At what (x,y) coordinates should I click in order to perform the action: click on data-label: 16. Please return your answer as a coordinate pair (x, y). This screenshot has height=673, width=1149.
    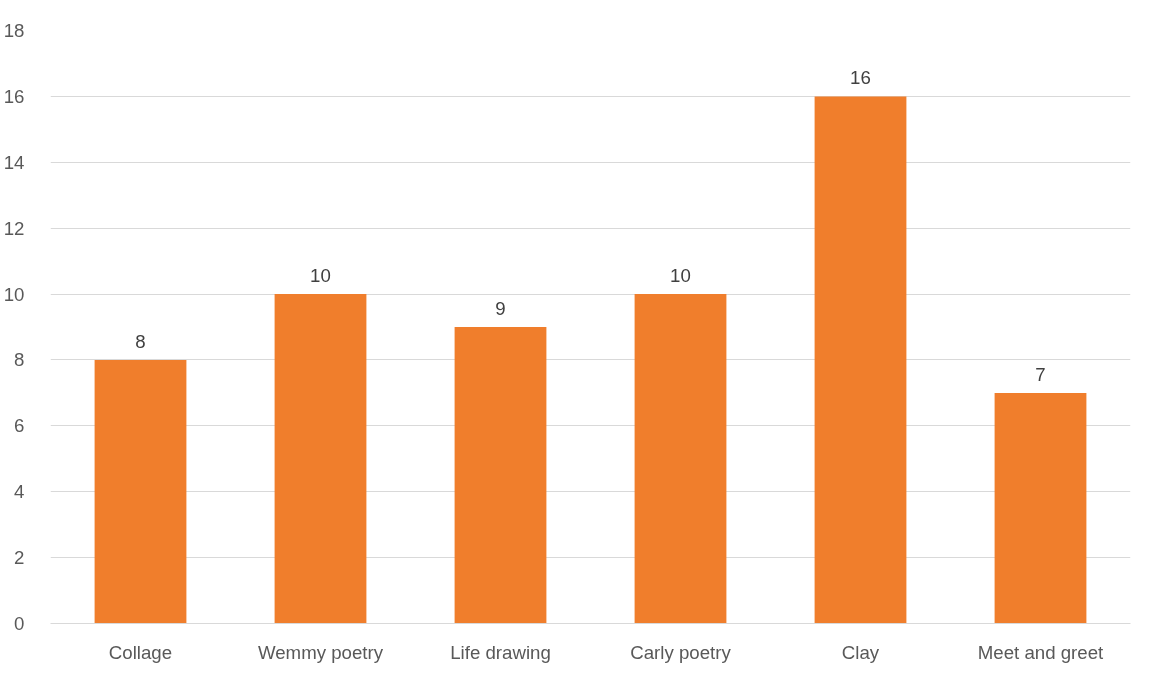
    Looking at the image, I should click on (860, 78).